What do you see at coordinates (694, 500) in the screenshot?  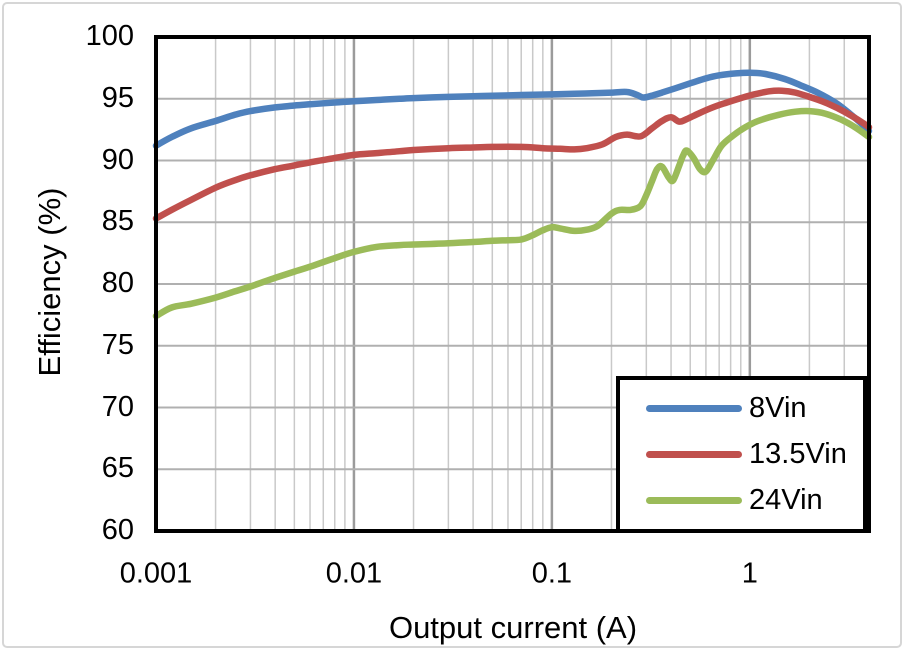 I see `legend-swatch-24vin-line-icon` at bounding box center [694, 500].